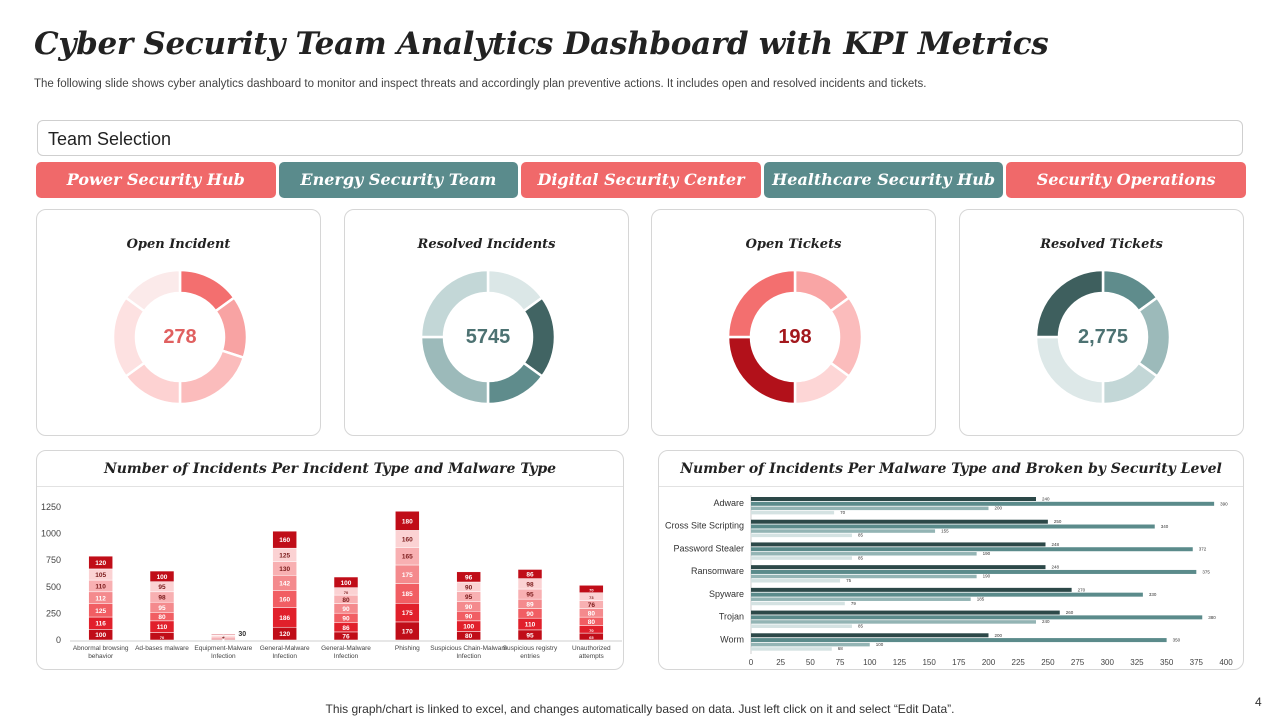 The height and width of the screenshot is (720, 1280). Describe the element at coordinates (1046, 499) in the screenshot. I see `data-label: 240` at that location.